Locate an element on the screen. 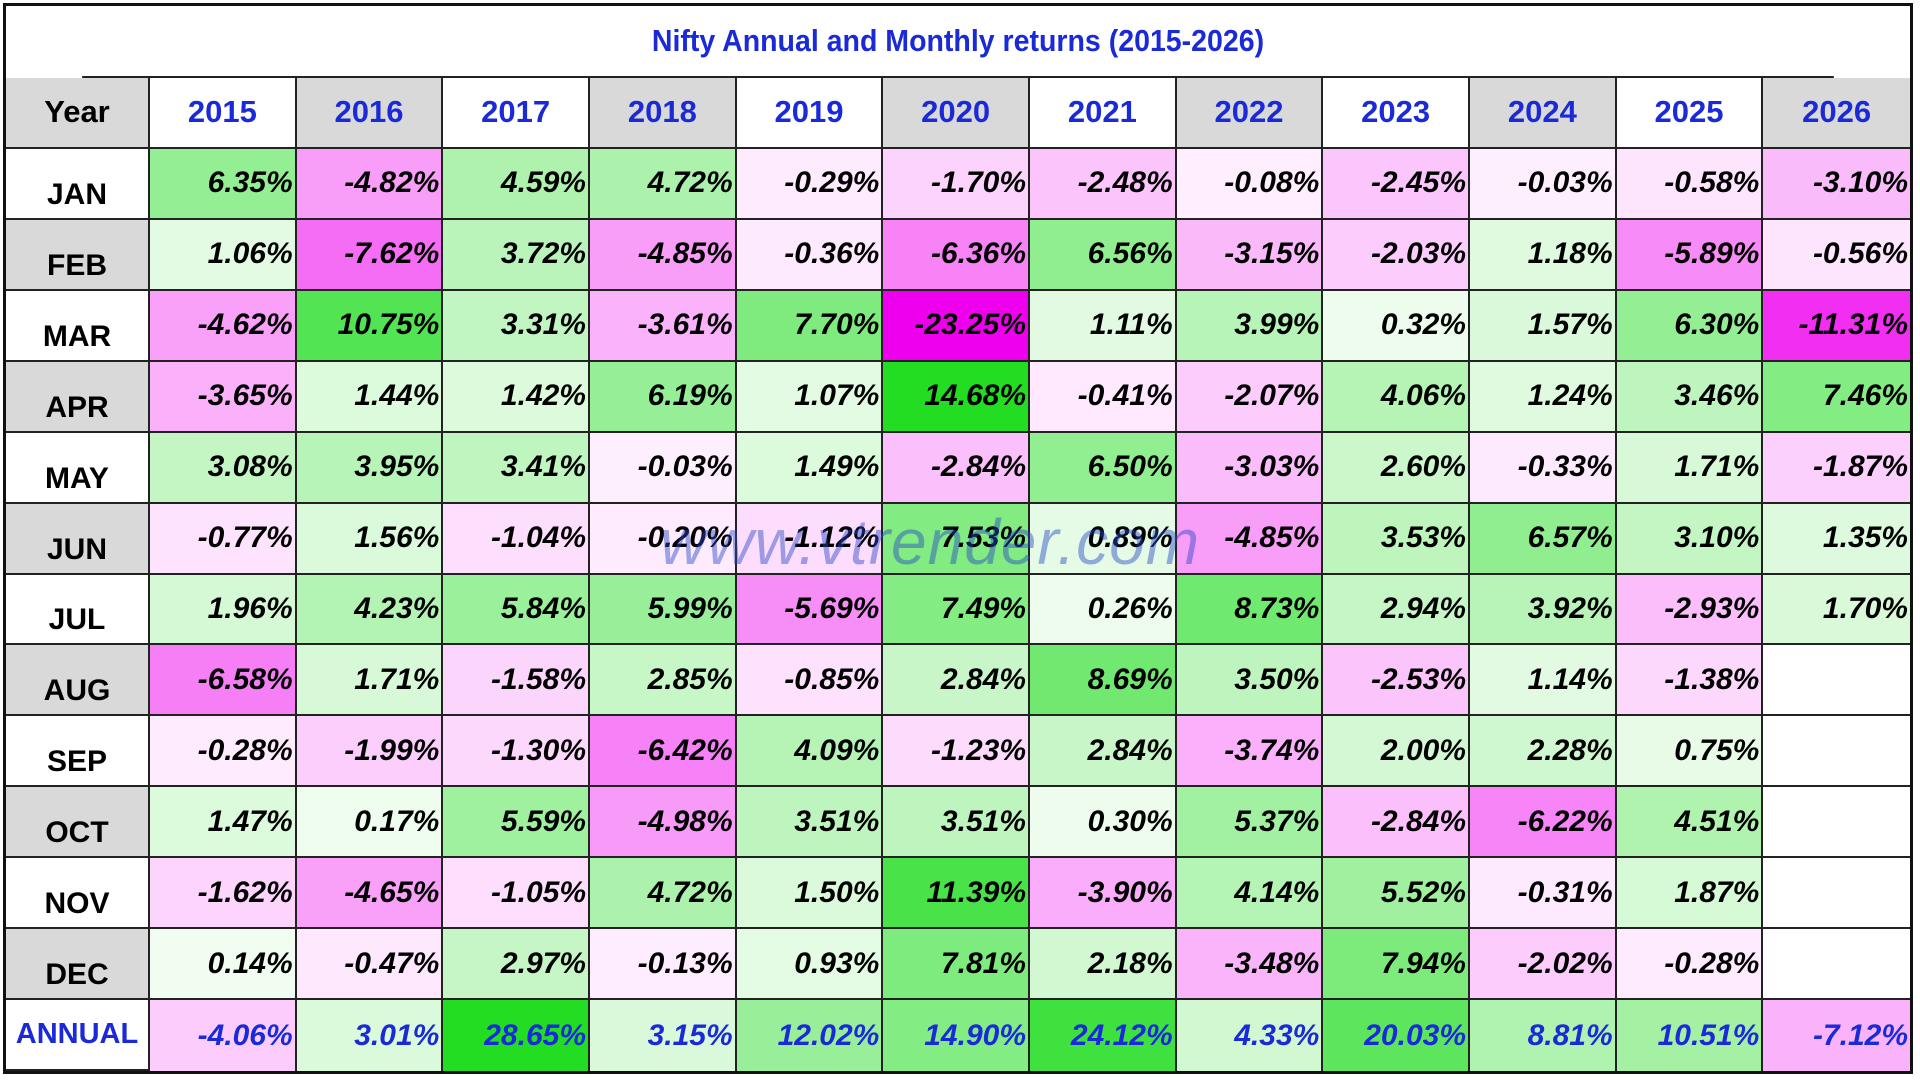 The image size is (1920, 1080). return-cell: -3.61% is located at coordinates (663, 326).